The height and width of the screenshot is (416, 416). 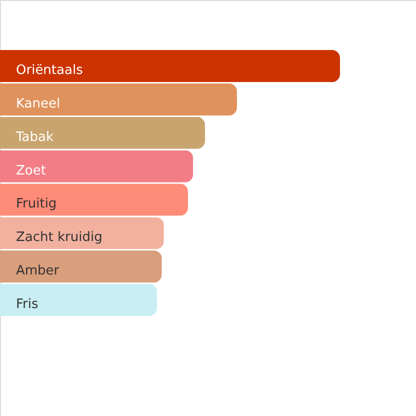 I want to click on y-tick-label: Oriëntaals, so click(x=50, y=70).